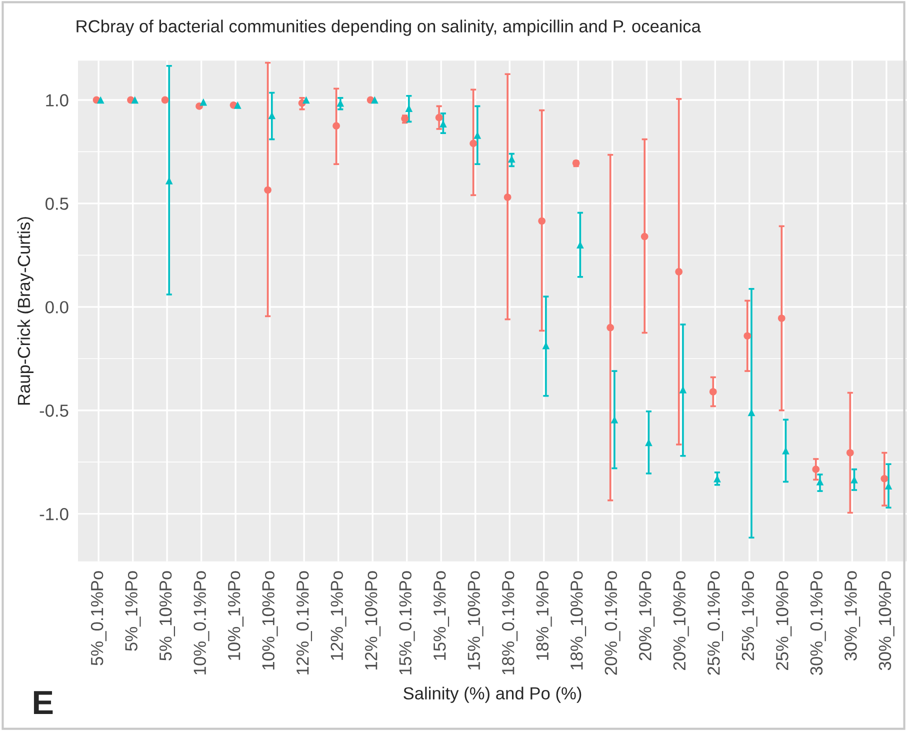 This screenshot has height=731, width=907. Describe the element at coordinates (716, 623) in the screenshot. I see `x-tick-label: 25%_0.1%Po` at that location.